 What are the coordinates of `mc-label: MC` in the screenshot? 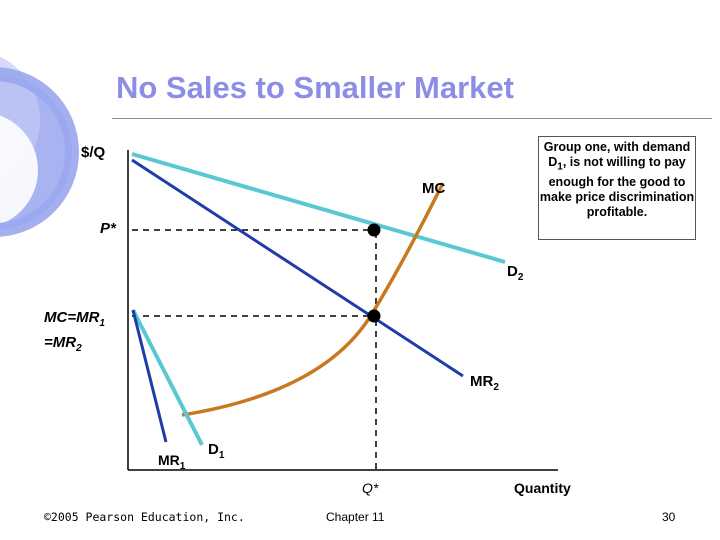 It's located at (434, 188).